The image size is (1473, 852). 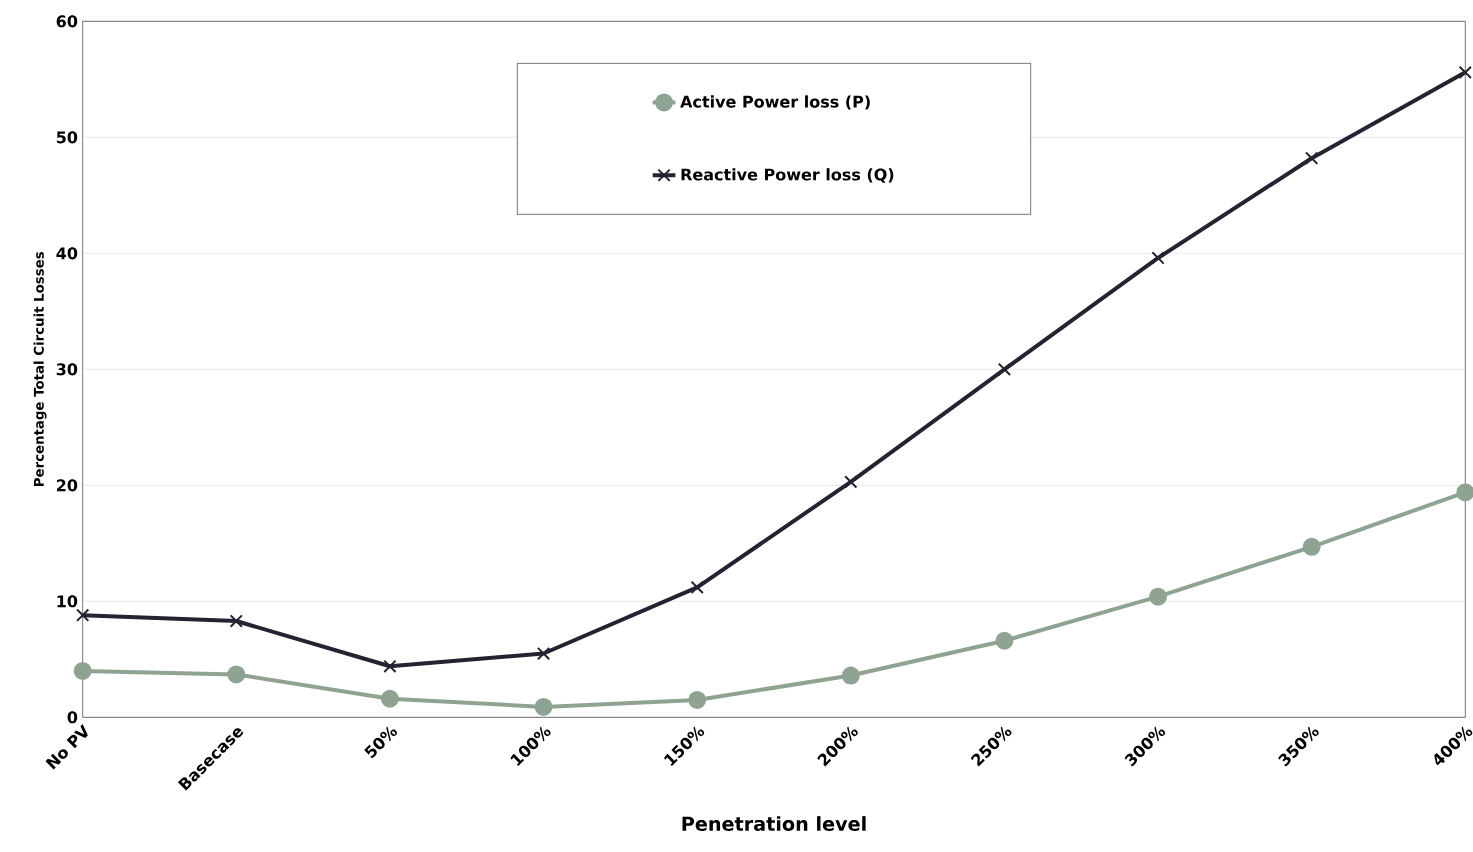 I want to click on y-tick-label: 30, so click(x=67, y=369).